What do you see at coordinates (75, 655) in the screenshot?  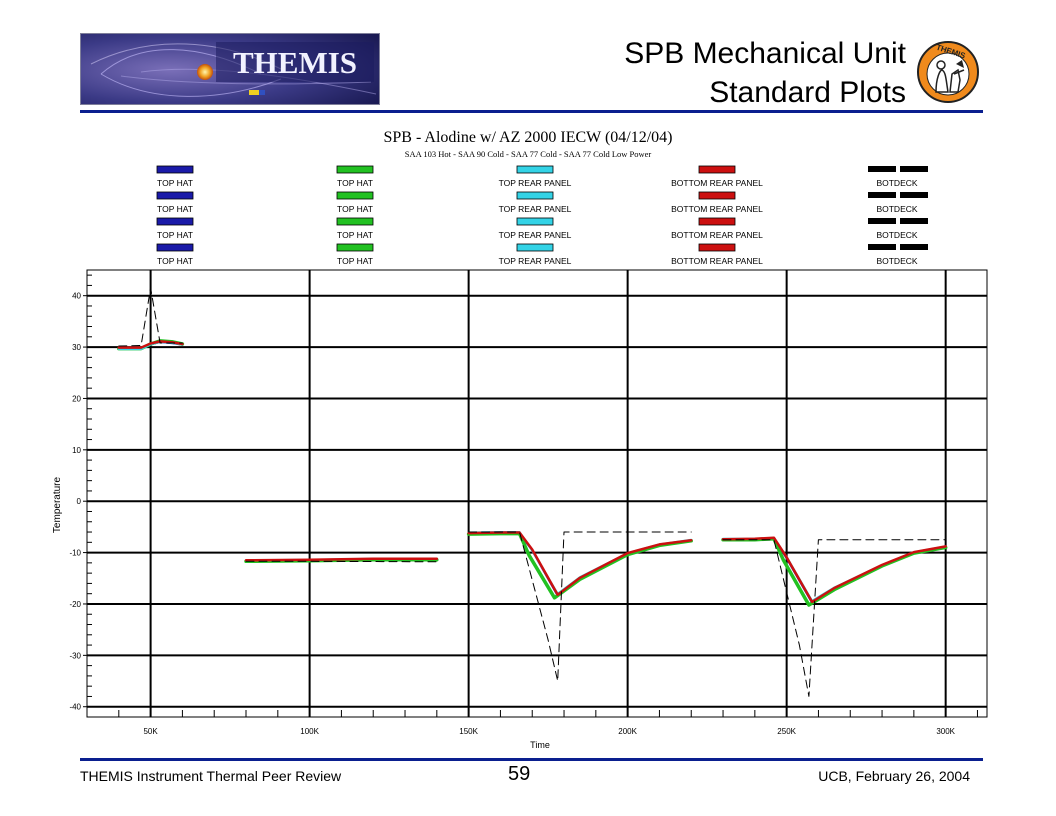 I see `y-tick-label: -30` at bounding box center [75, 655].